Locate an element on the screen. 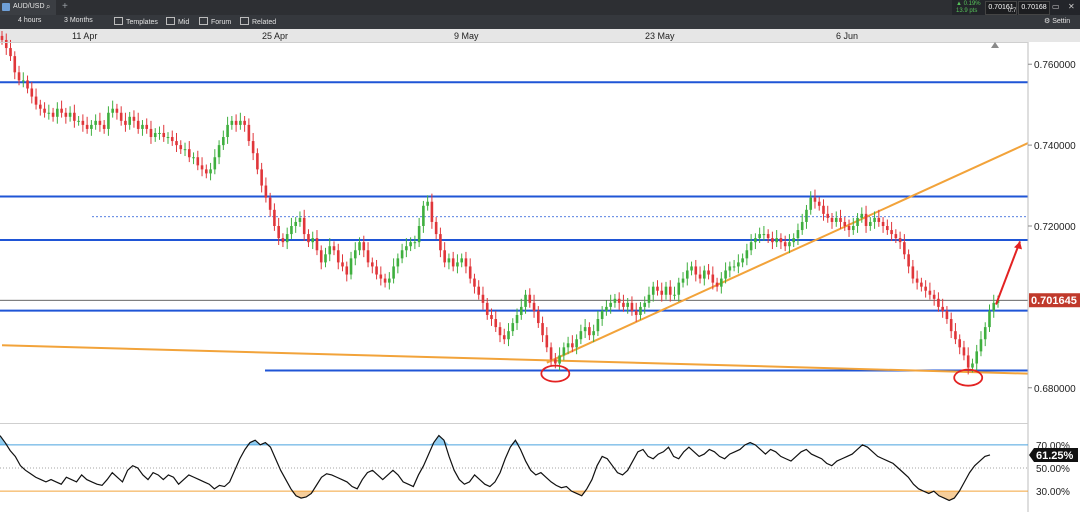 The width and height of the screenshot is (1080, 512). search-icon: ⌕ is located at coordinates (48, 6).